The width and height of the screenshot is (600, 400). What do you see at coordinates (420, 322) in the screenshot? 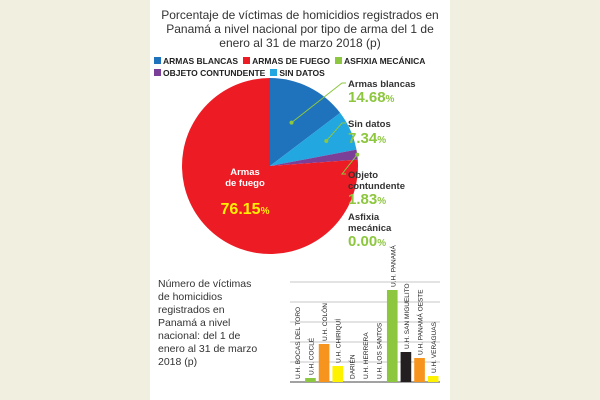
I see `bar-label-u-h-panama-oeste: U.H. PANAMÁ OESTE` at bounding box center [420, 322].